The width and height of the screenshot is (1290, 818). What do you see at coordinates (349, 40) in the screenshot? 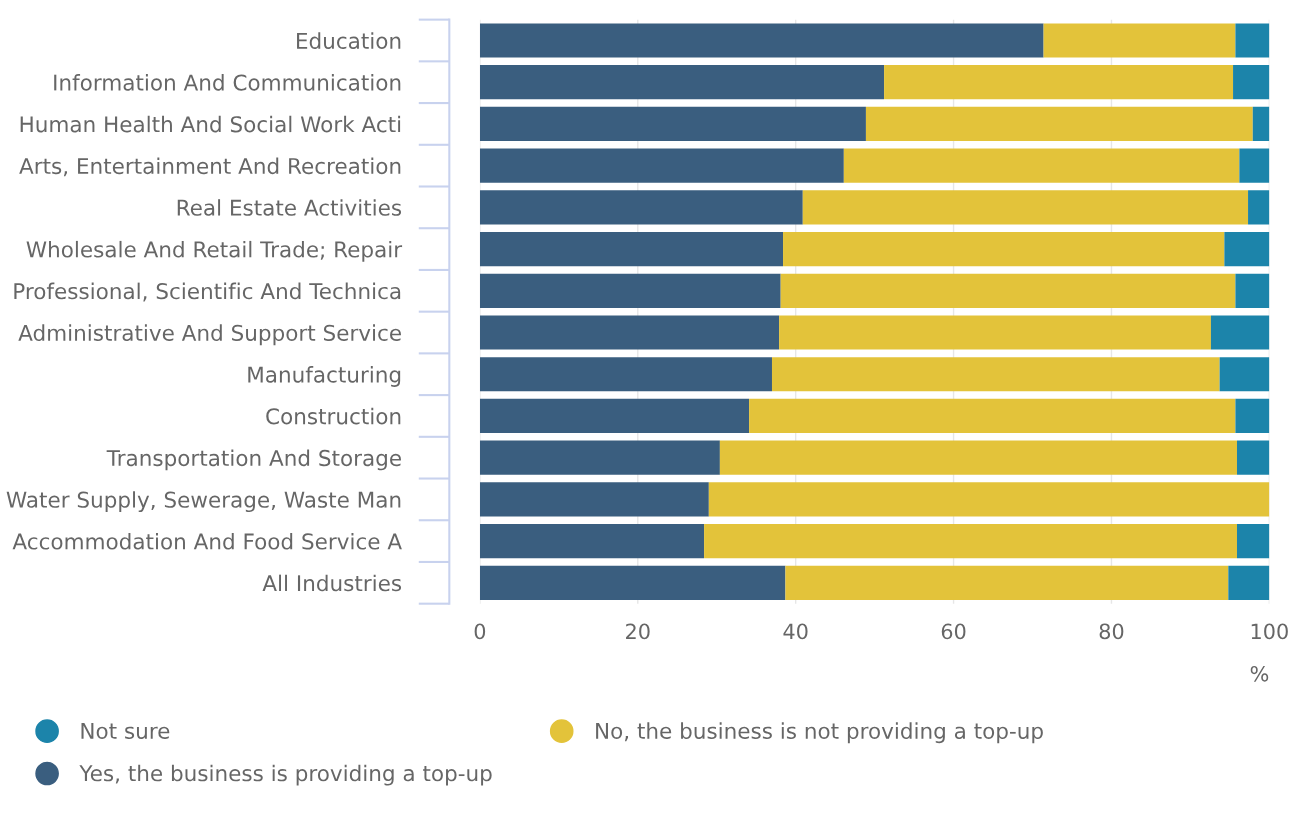
I see `y-tick-label: Education` at bounding box center [349, 40].